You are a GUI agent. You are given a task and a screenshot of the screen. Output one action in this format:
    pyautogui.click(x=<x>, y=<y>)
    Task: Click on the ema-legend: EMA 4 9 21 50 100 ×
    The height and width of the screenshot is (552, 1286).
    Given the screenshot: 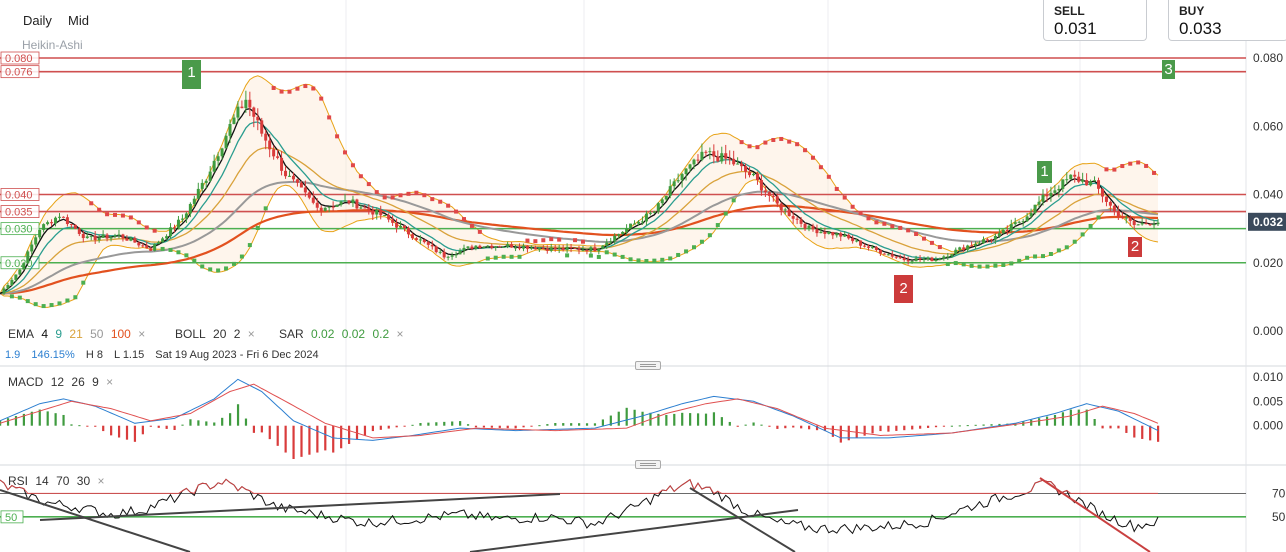 What is the action you would take?
    pyautogui.click(x=78, y=334)
    